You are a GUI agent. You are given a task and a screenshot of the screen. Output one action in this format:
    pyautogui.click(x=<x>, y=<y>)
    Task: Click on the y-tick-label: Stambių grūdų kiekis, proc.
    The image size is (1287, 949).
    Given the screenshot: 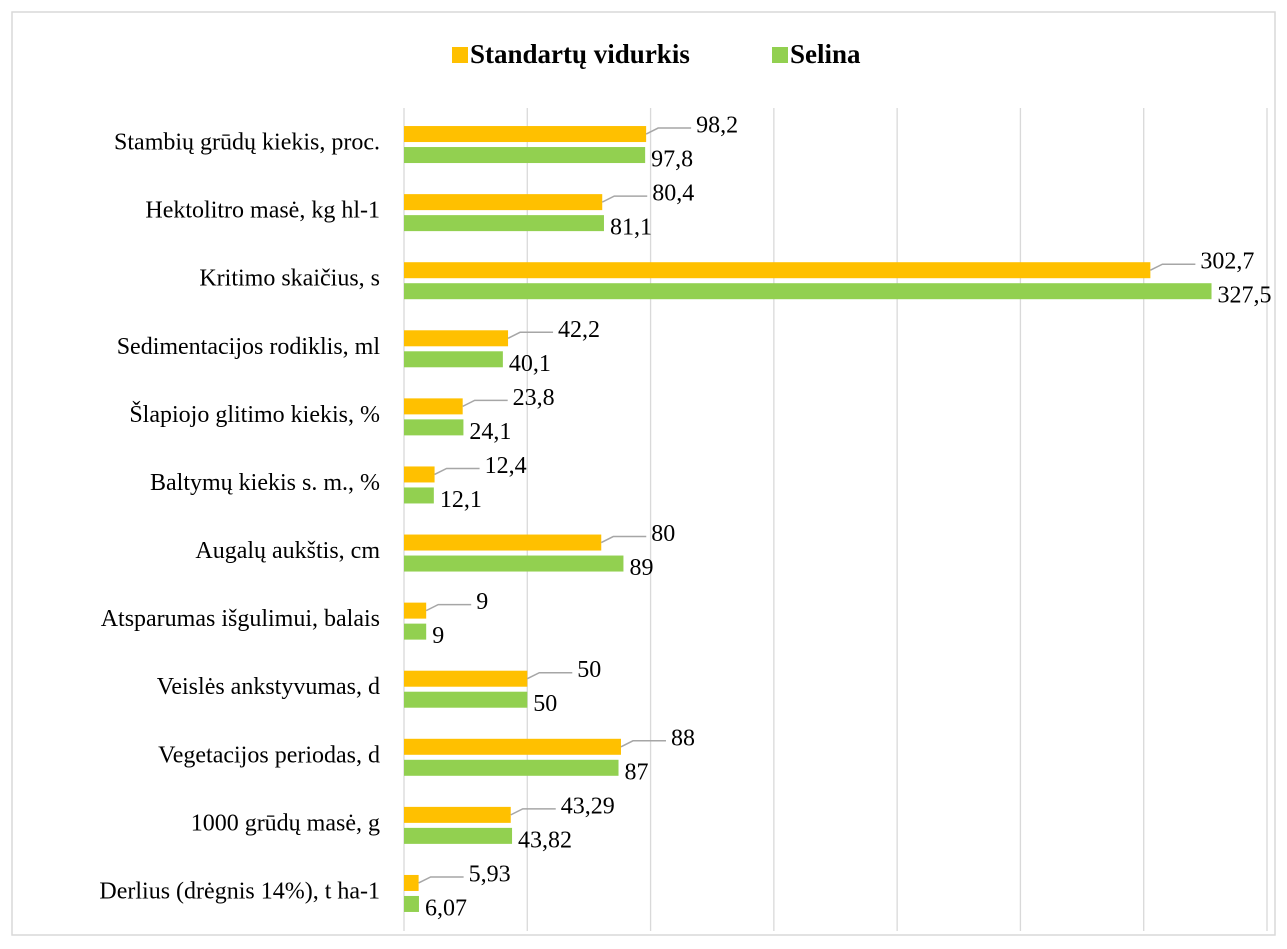 What is the action you would take?
    pyautogui.click(x=247, y=143)
    